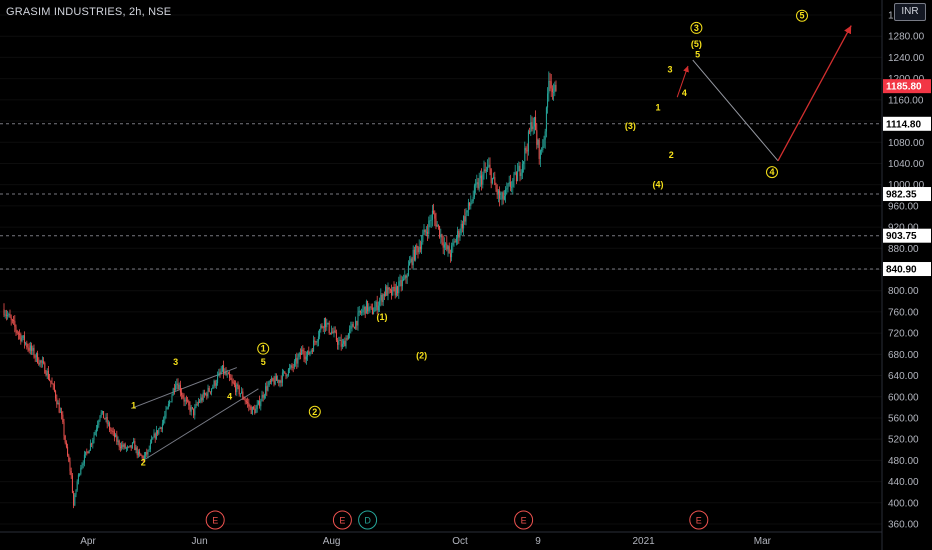  I want to click on event-marker, so click(342, 520).